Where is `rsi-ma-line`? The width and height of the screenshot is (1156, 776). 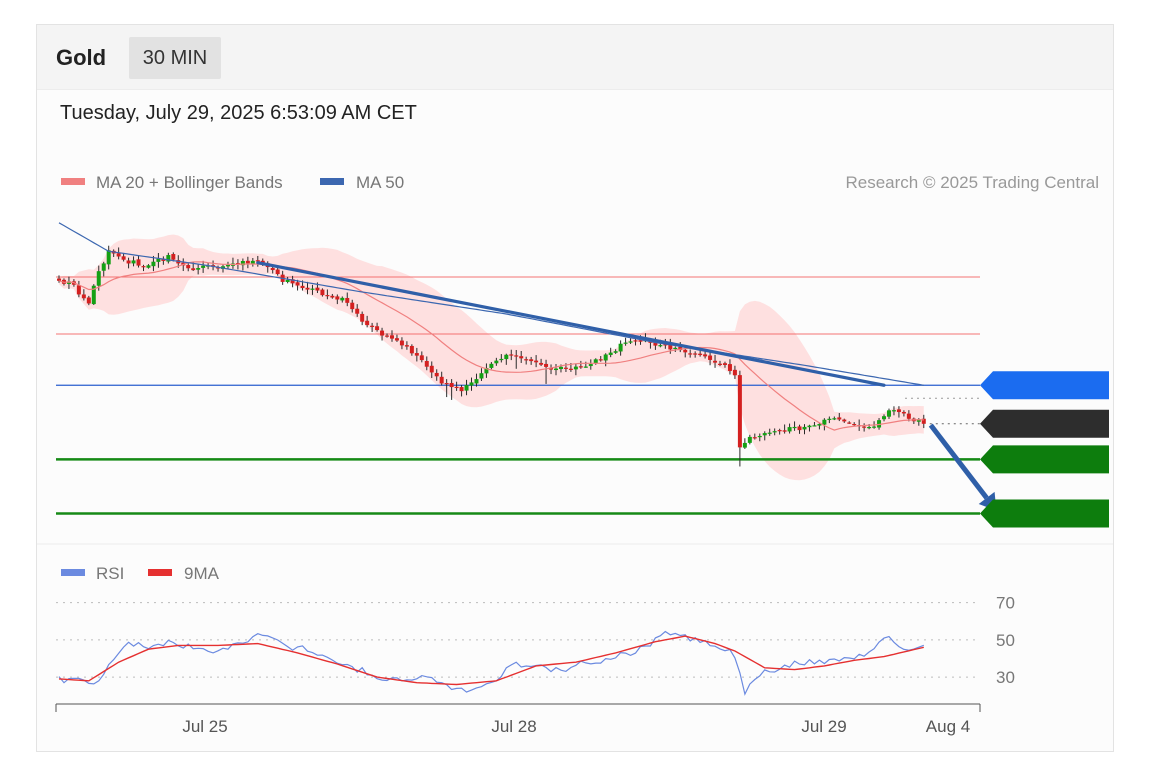 rsi-ma-line is located at coordinates (491, 660).